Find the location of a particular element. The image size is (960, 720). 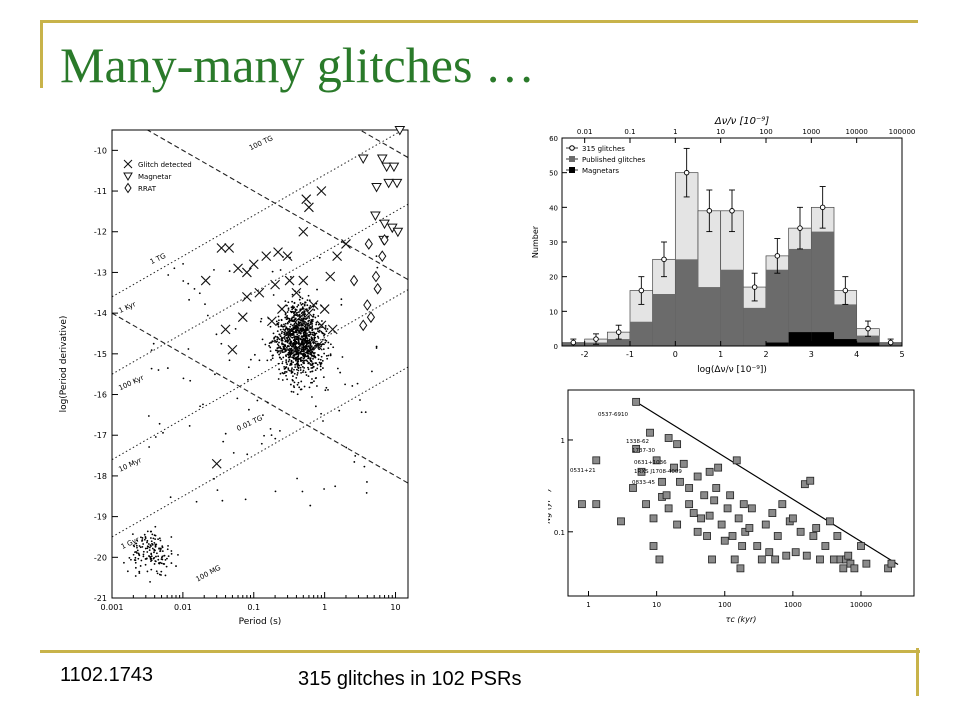

field-line-label: 1 Kyr is located at coordinates (128, 307).